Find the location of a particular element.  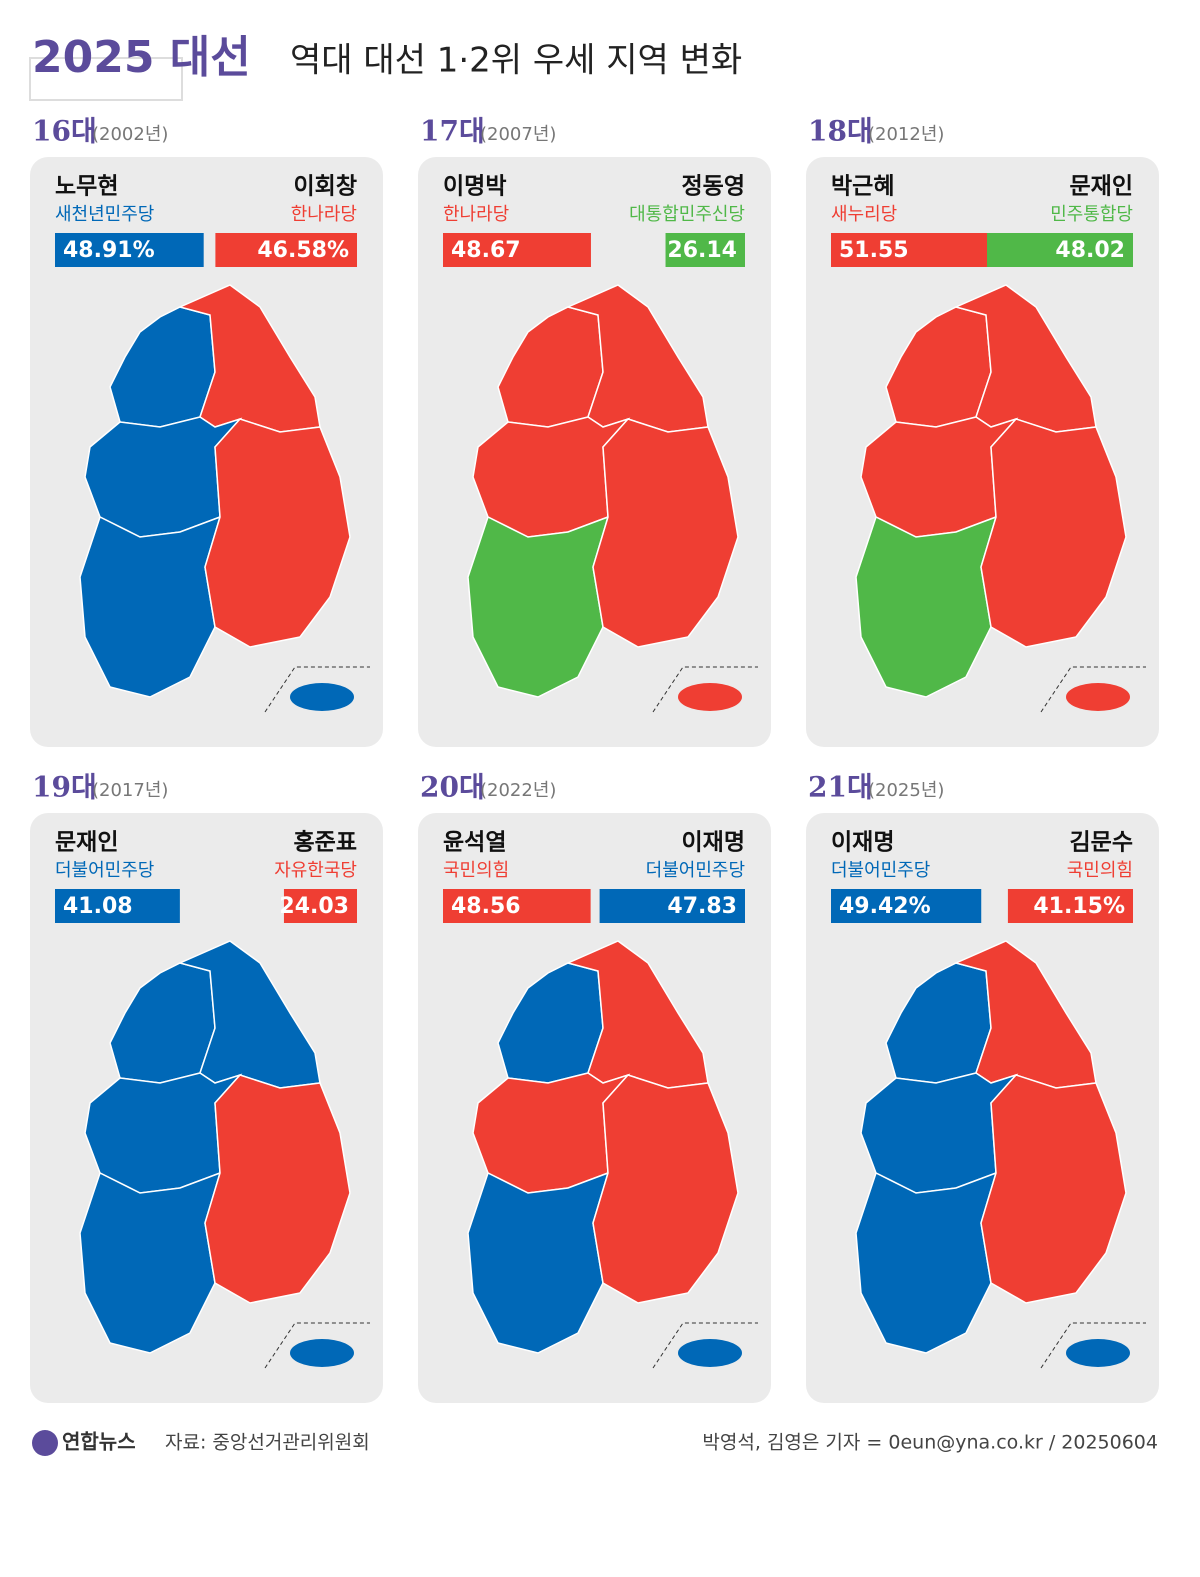

vote-label: 48.91% is located at coordinates (109, 250).